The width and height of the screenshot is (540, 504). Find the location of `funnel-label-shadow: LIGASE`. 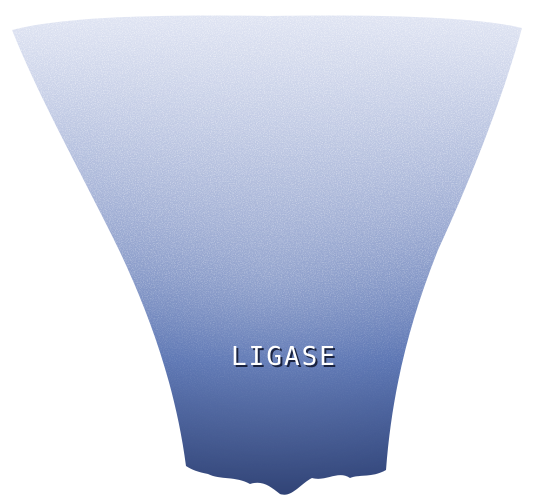

funnel-label-shadow: LIGASE is located at coordinates (286, 359).